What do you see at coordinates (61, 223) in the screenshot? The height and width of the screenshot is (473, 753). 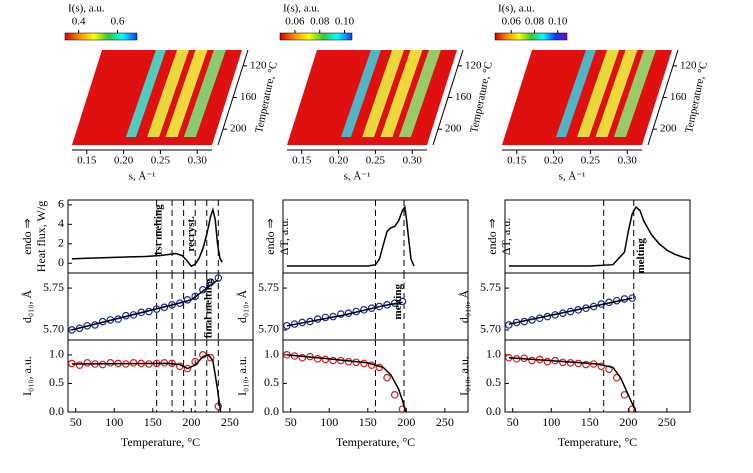 I see `y-tick-label: 4` at bounding box center [61, 223].